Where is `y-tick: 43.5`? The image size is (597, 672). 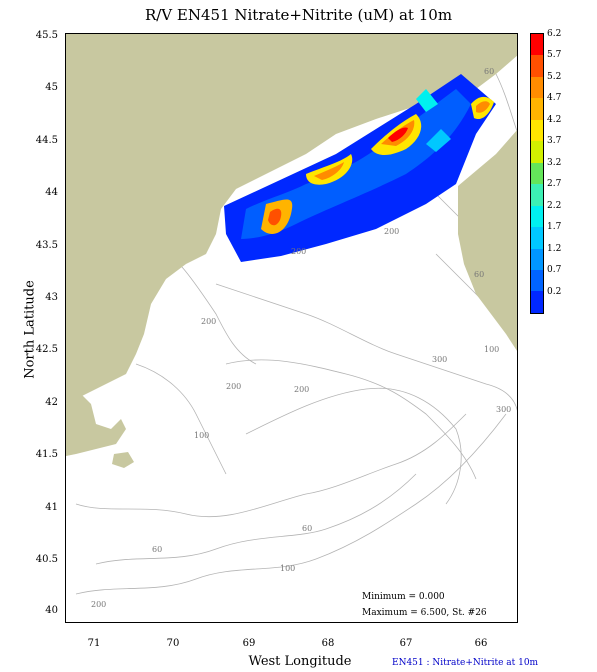
y-tick: 43.5 is located at coordinates (46, 245).